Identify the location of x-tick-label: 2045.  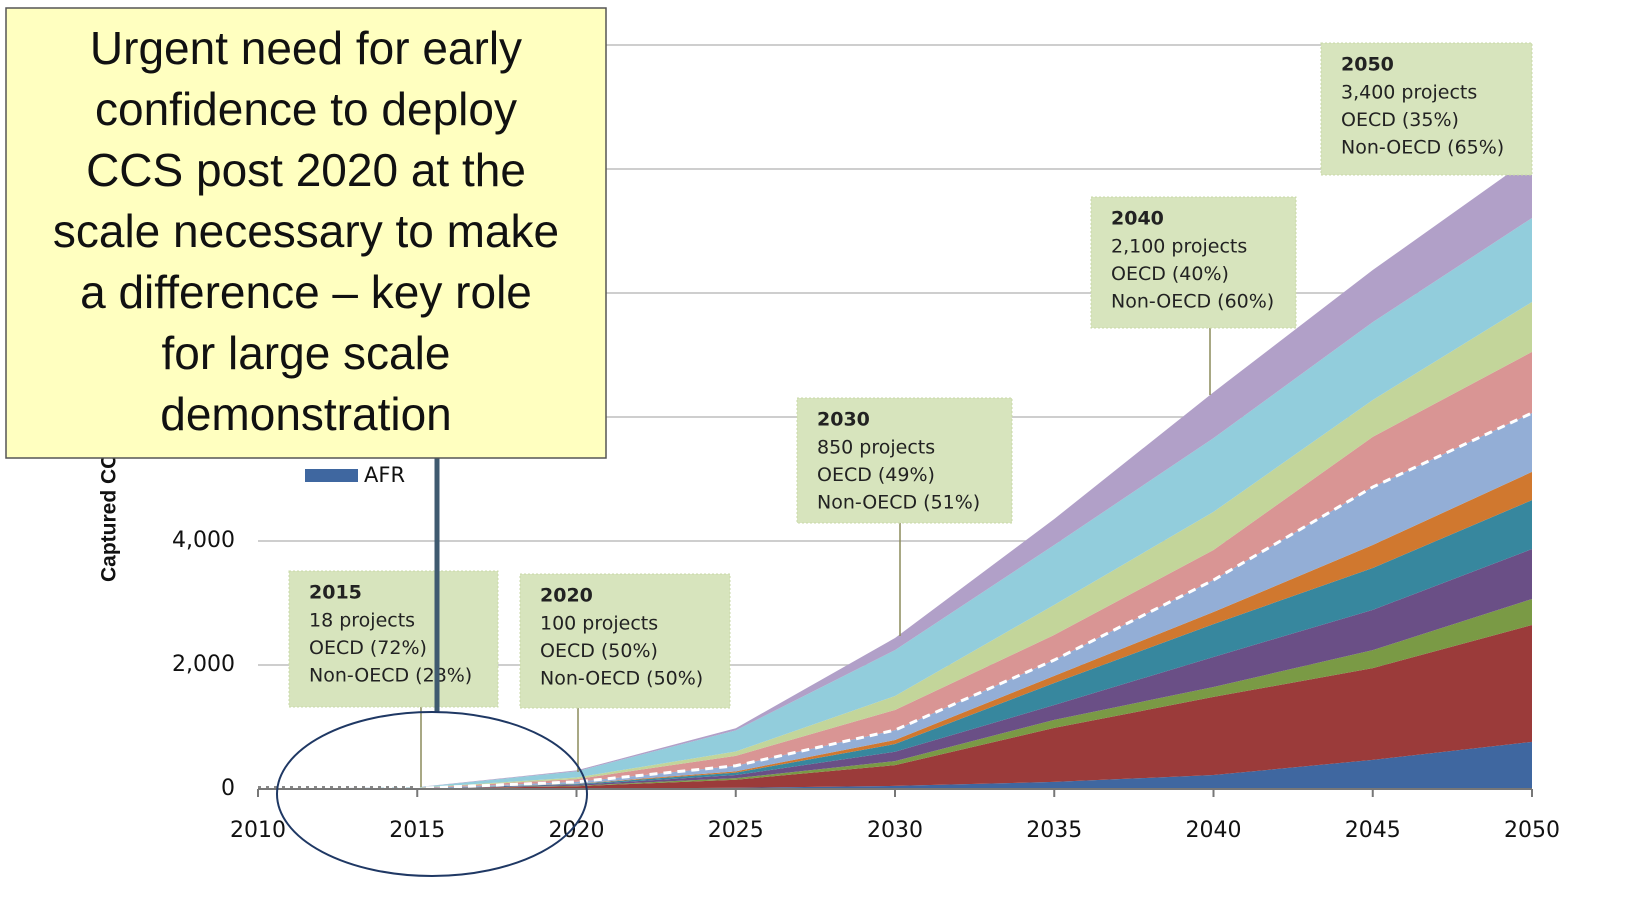
(1373, 830).